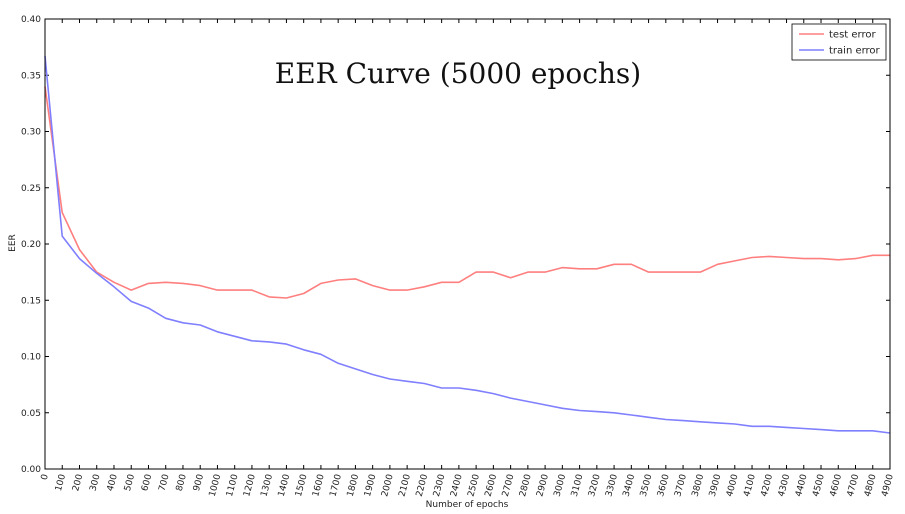 The image size is (905, 514). I want to click on x-tick-label: 1400, so click(285, 485).